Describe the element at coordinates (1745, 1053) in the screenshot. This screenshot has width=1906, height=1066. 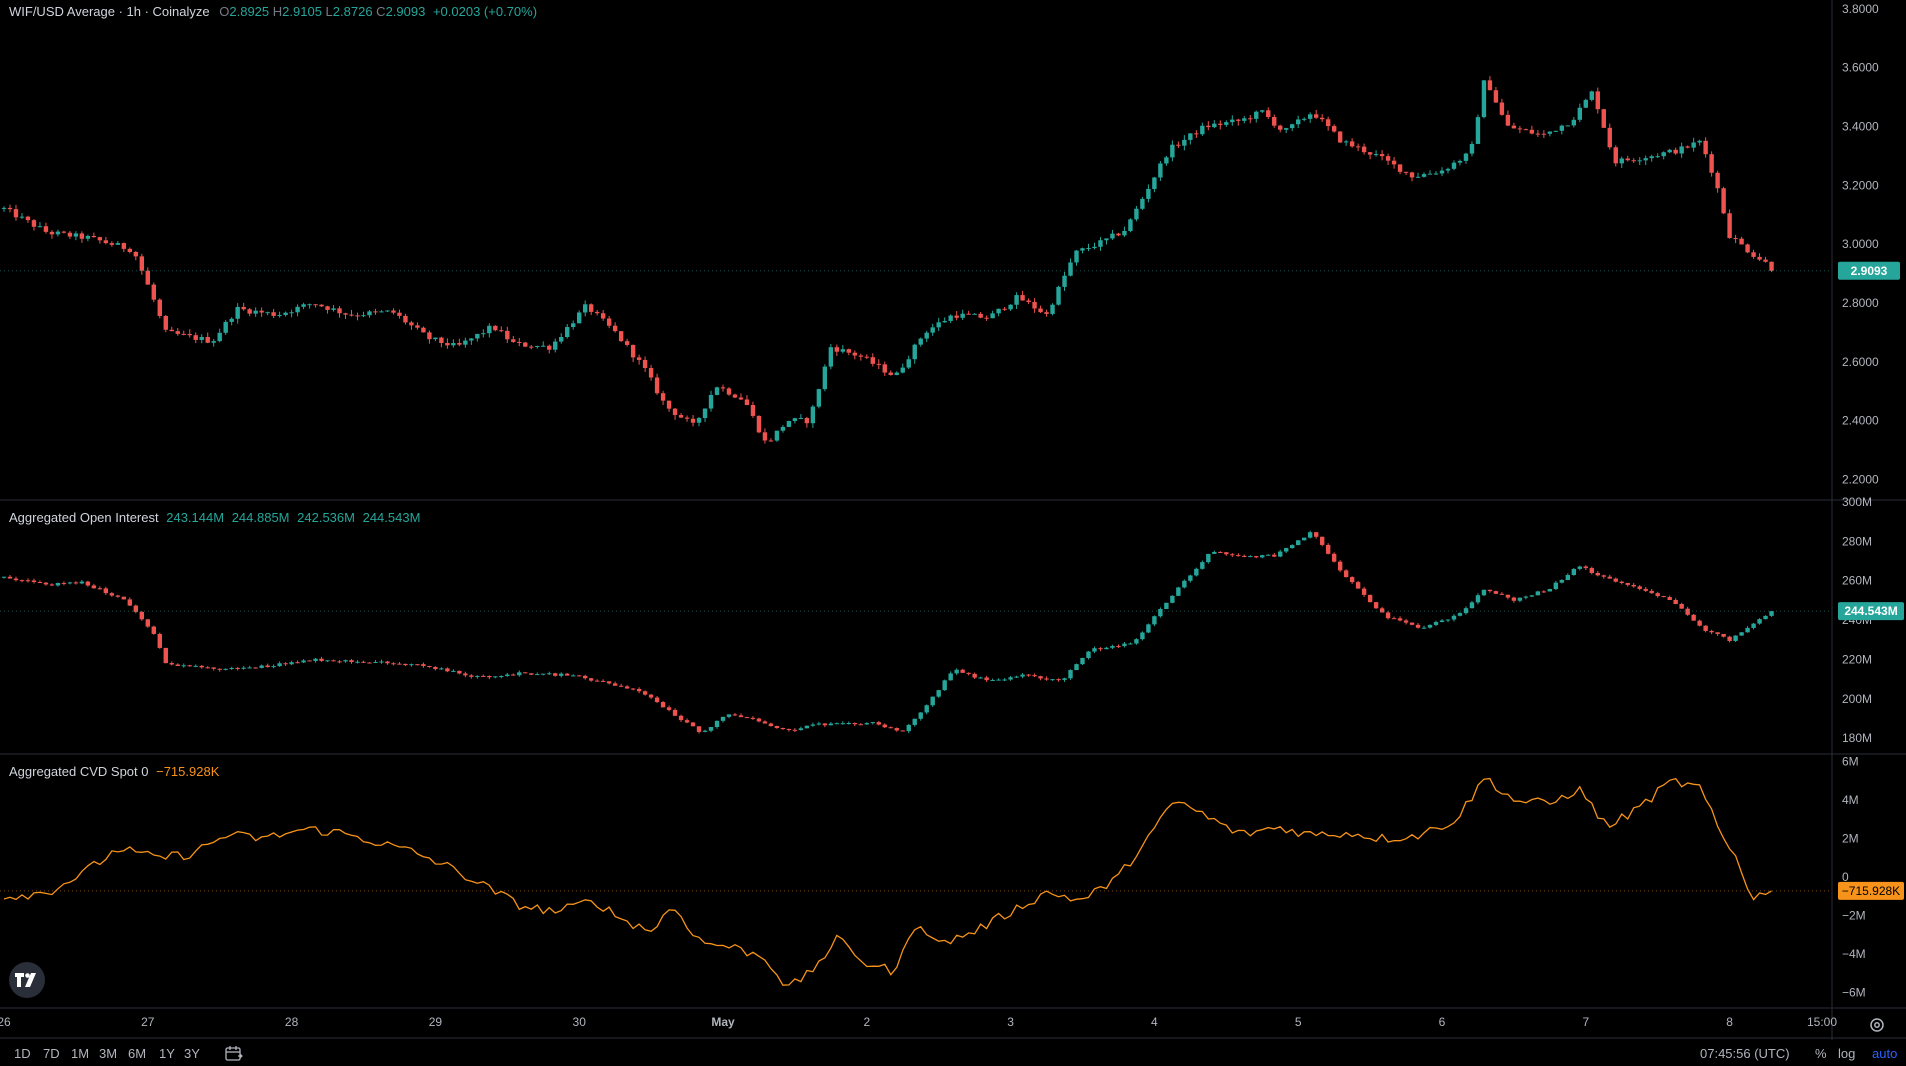
I see `utc-clock: 07:45:56 (UTC)` at that location.